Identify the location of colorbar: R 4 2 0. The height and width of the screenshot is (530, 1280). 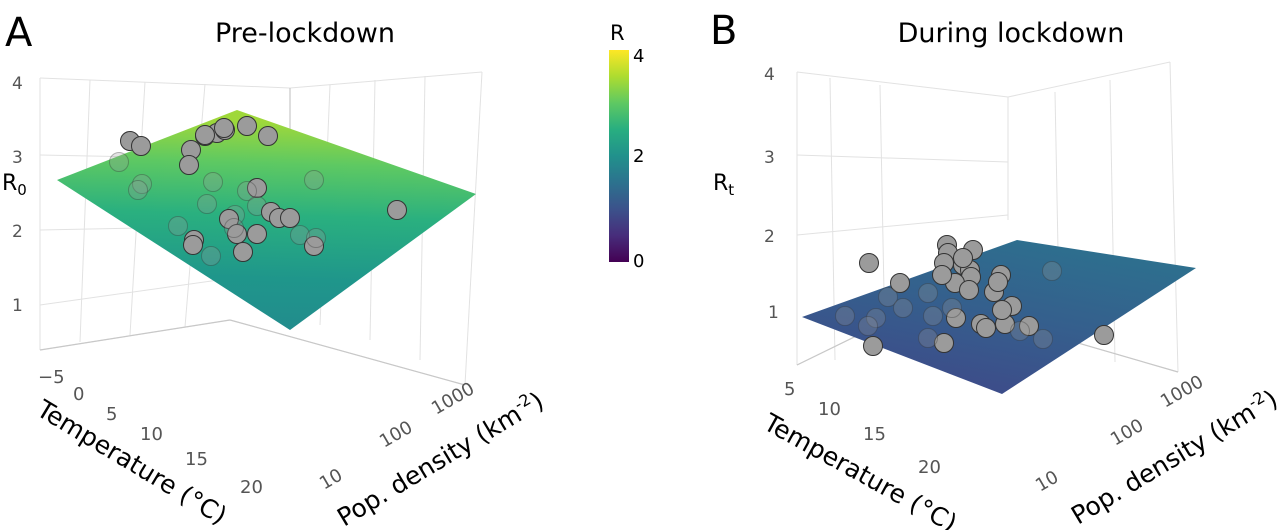
(626, 146).